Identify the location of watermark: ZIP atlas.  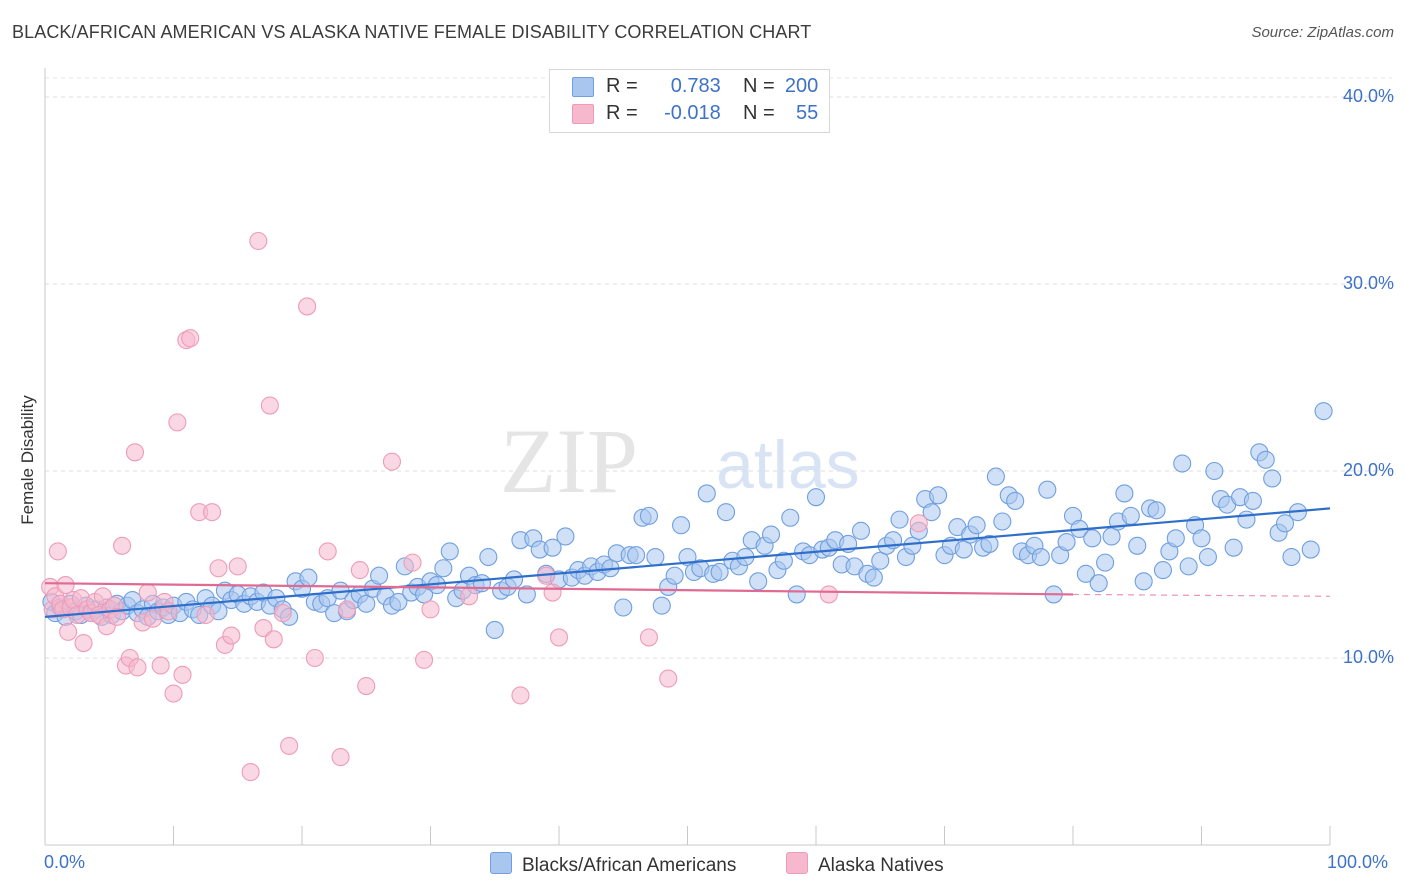
(680, 461).